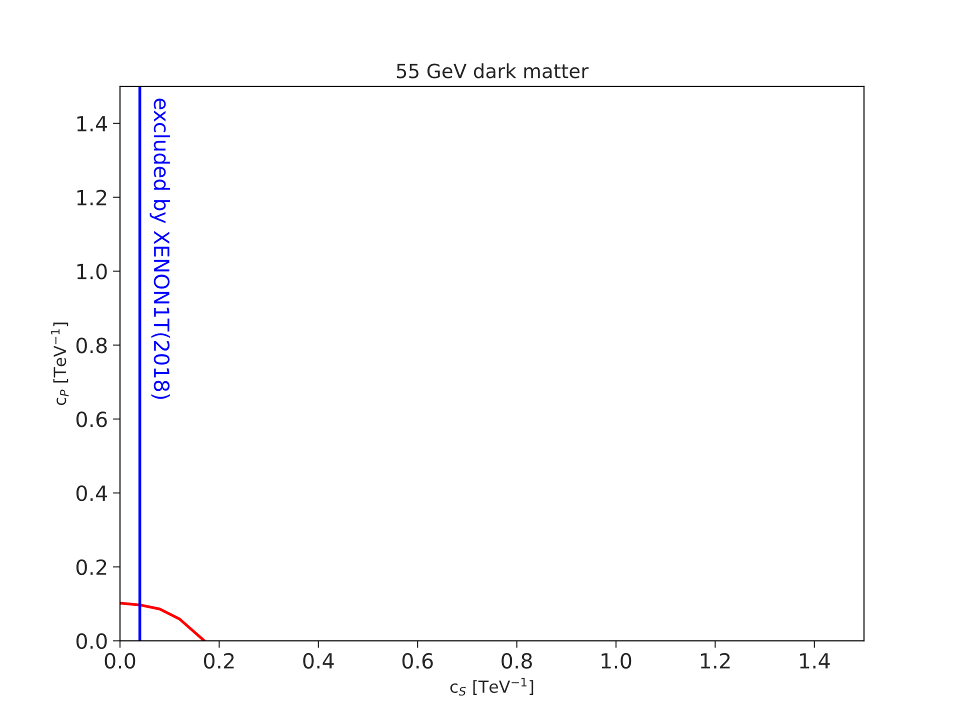 The width and height of the screenshot is (960, 720). Describe the element at coordinates (120, 660) in the screenshot. I see `x-tick-label: 0.0` at that location.